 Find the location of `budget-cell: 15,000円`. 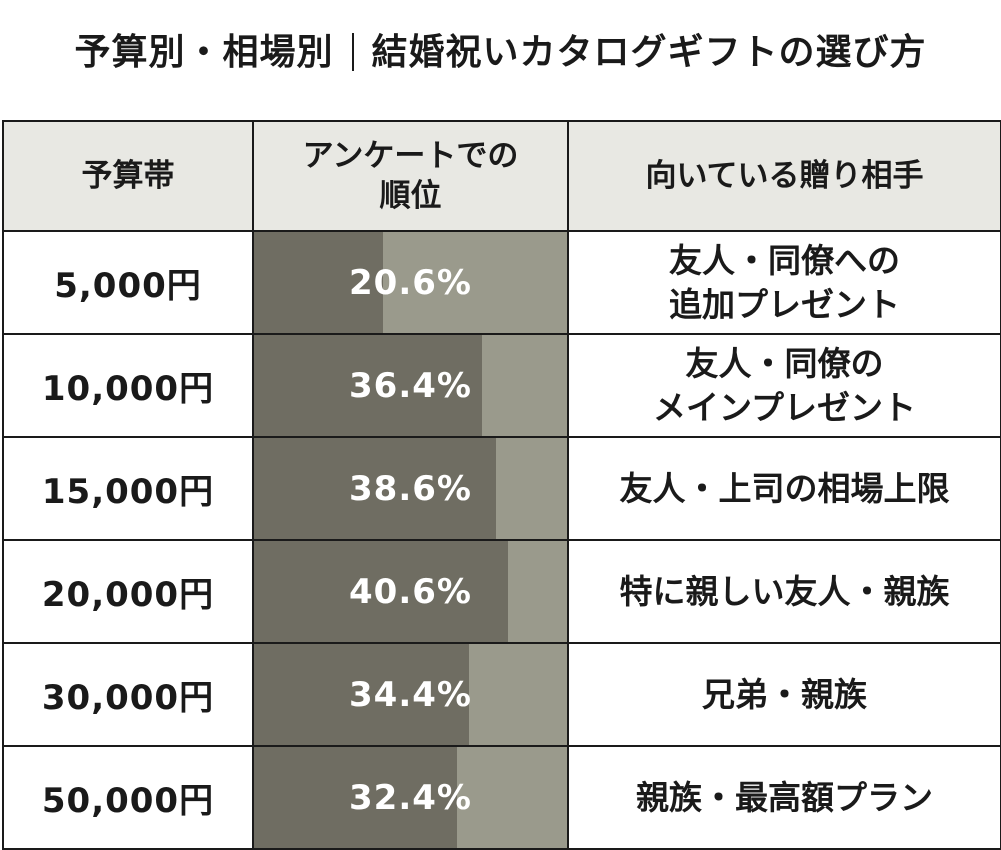

budget-cell: 15,000円 is located at coordinates (128, 488).